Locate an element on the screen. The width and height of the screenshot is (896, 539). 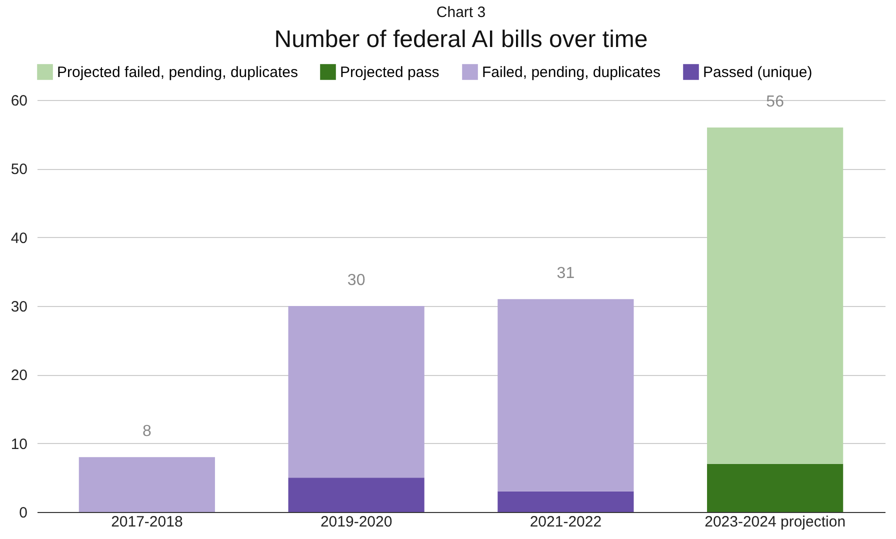
total-label: 31 is located at coordinates (565, 273).